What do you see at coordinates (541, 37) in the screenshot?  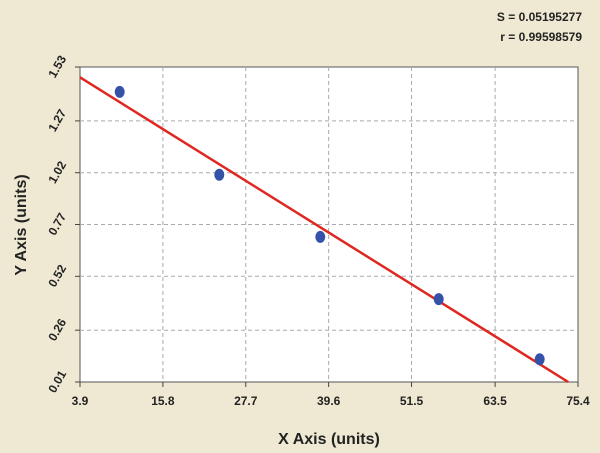 I see `annotation: r = 0.99598579` at bounding box center [541, 37].